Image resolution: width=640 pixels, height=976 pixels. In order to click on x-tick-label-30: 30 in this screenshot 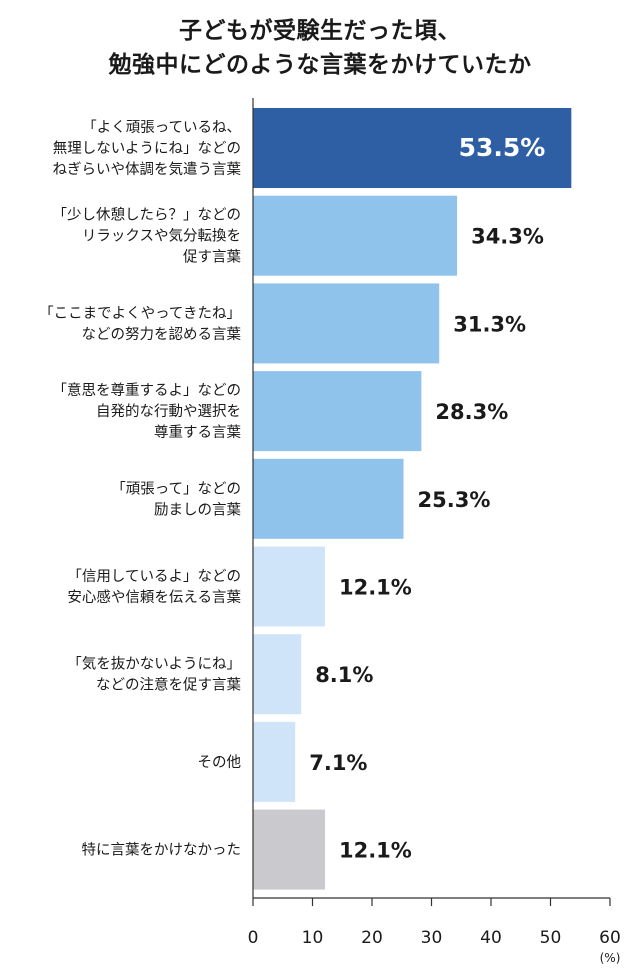, I will do `click(432, 938)`.